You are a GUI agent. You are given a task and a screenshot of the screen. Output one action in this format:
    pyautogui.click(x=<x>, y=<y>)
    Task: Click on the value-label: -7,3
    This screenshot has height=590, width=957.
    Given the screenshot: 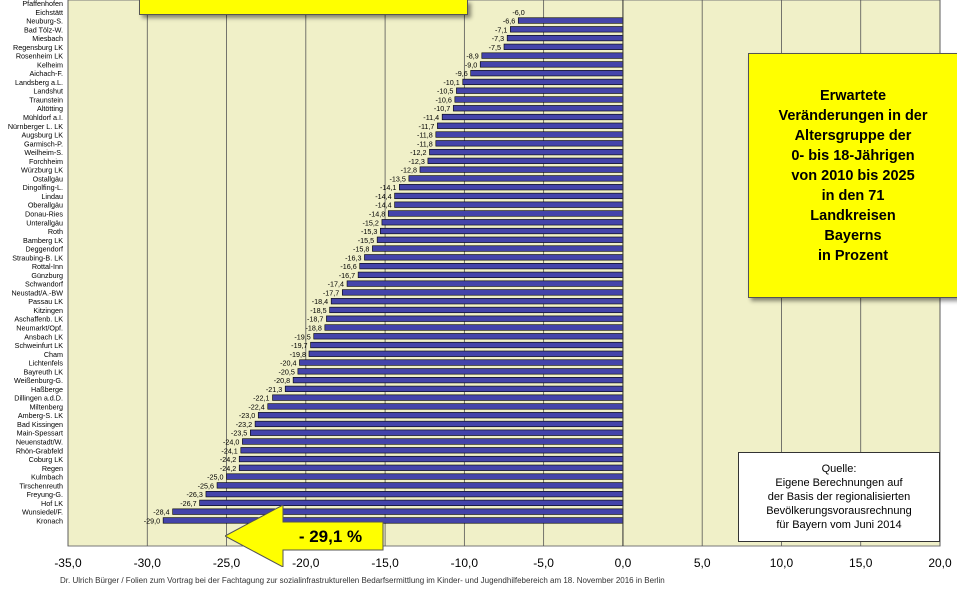 What is the action you would take?
    pyautogui.click(x=498, y=38)
    